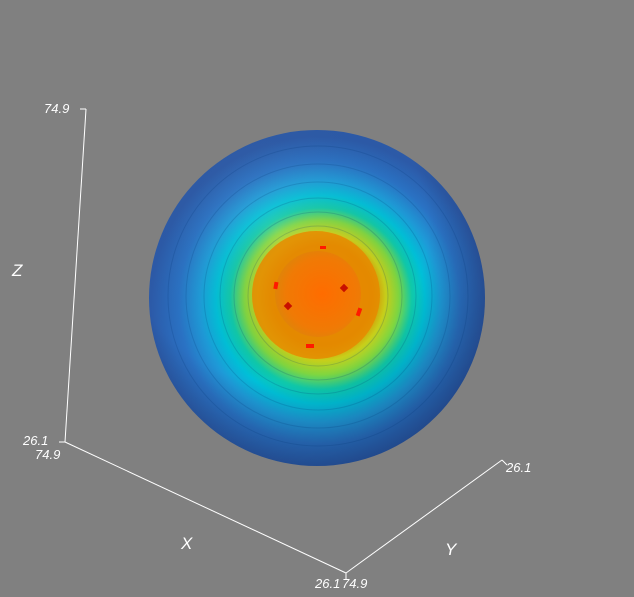 The height and width of the screenshot is (597, 634). What do you see at coordinates (35, 440) in the screenshot?
I see `z-axis-min-label: 26.1` at bounding box center [35, 440].